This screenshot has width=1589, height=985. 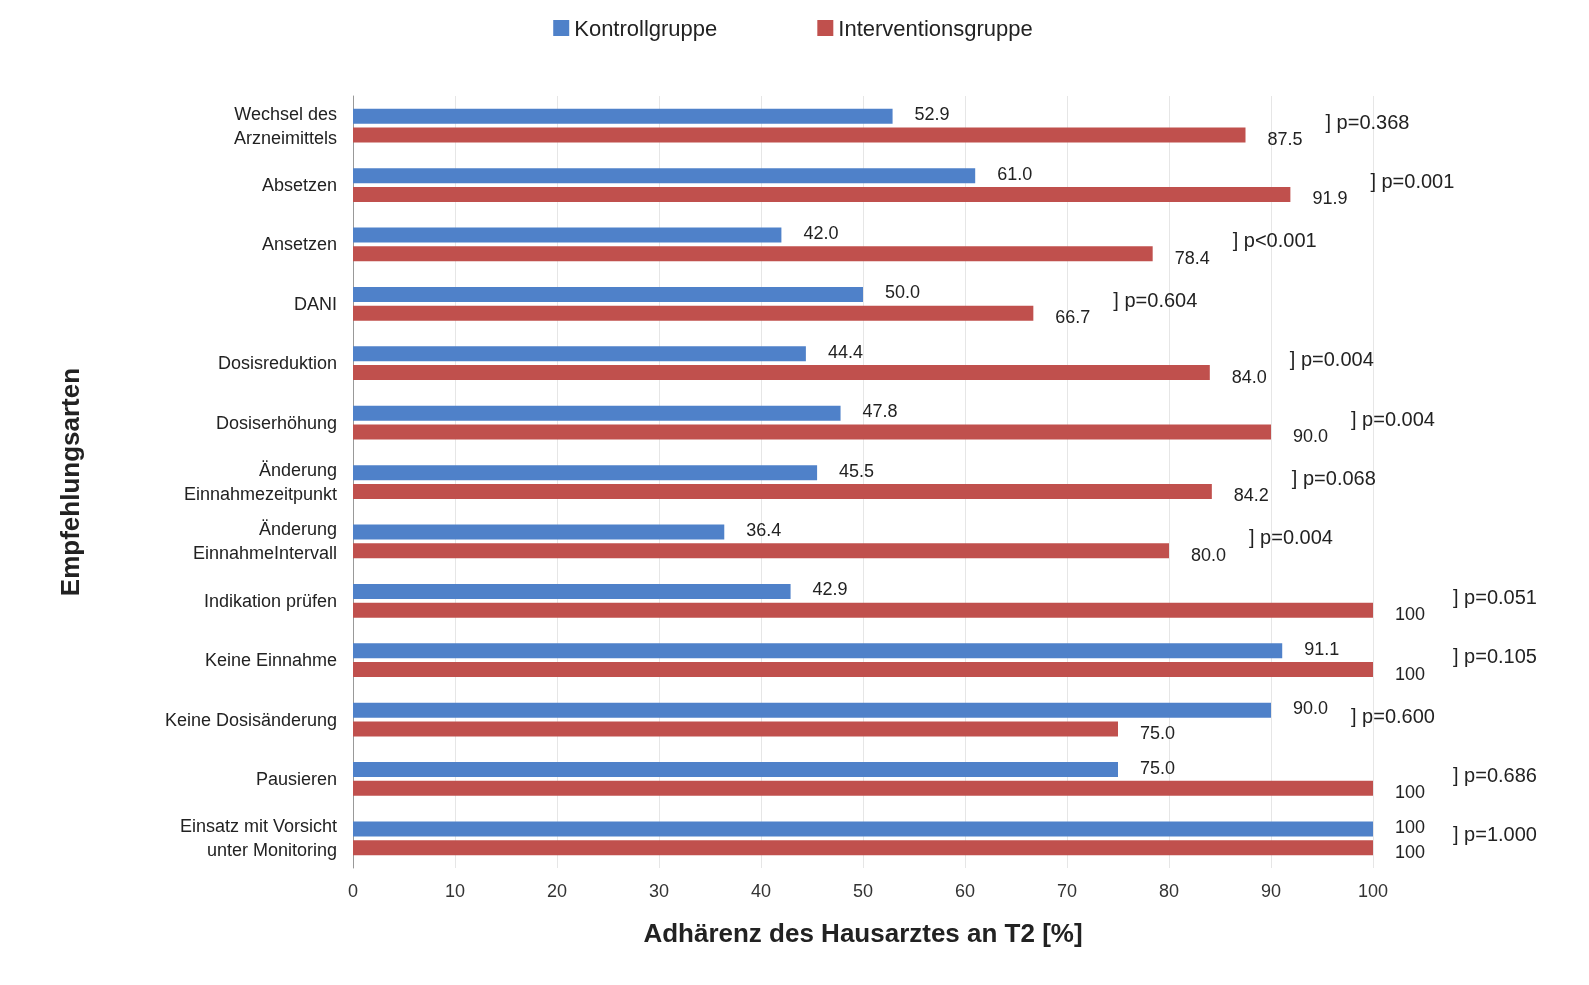 What do you see at coordinates (863, 933) in the screenshot?
I see `x-axis-title: Adhärenz des Hausarztes an T2 [%]` at bounding box center [863, 933].